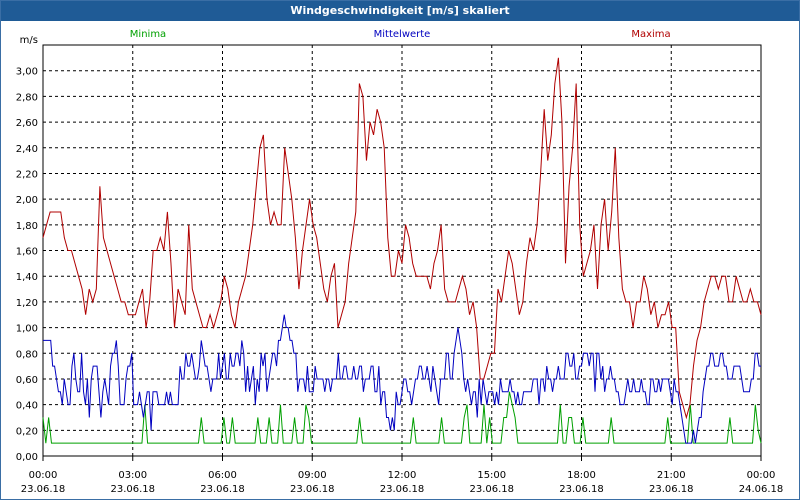 Image resolution: width=800 pixels, height=500 pixels. Describe the element at coordinates (650, 34) in the screenshot. I see `legend-item-maxima: Maxima` at that location.